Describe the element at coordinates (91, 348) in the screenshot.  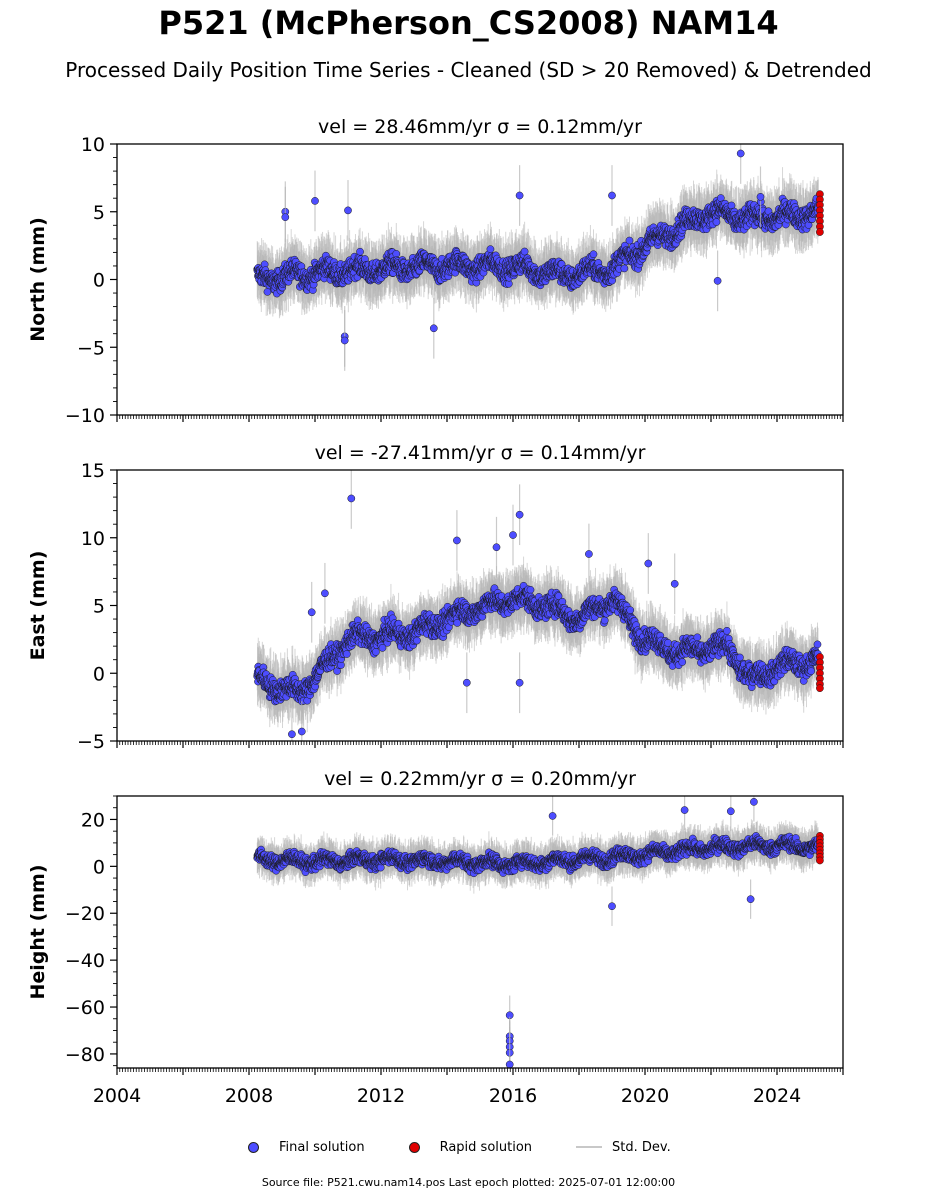
I see `y-tick-label: −5` at that location.